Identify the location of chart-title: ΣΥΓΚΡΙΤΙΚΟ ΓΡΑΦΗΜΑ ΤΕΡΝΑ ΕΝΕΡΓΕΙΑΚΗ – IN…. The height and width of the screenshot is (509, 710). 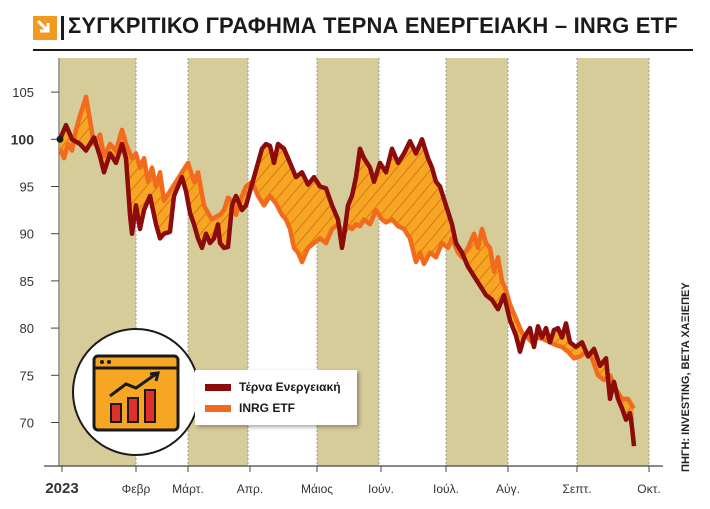
(373, 25).